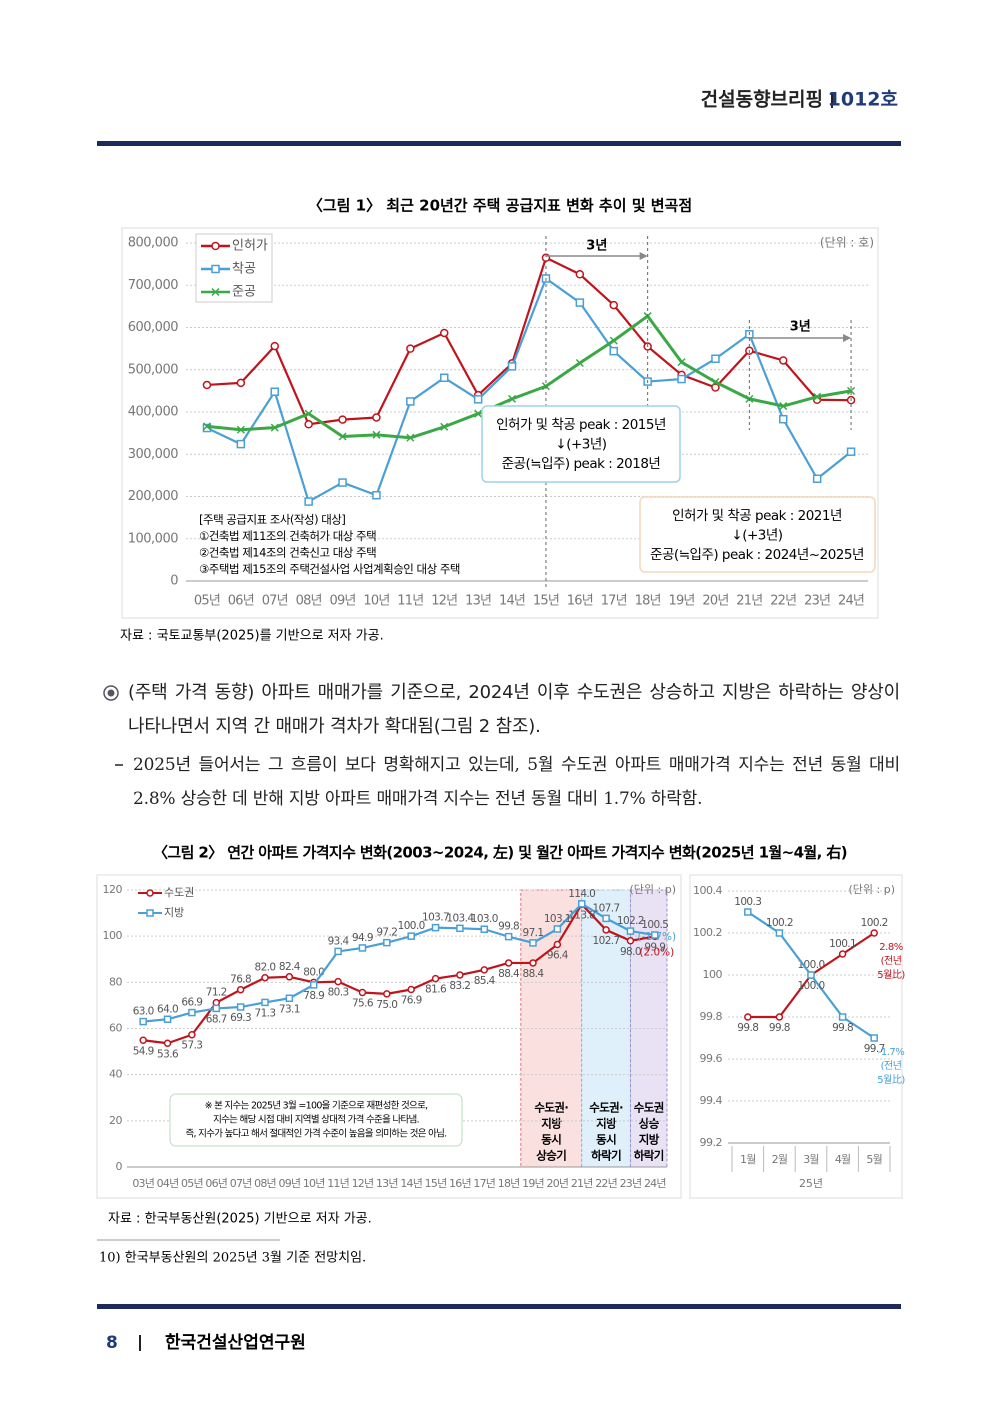 The width and height of the screenshot is (1000, 1415). Describe the element at coordinates (309, 601) in the screenshot. I see `x-tick-label: 08년` at that location.